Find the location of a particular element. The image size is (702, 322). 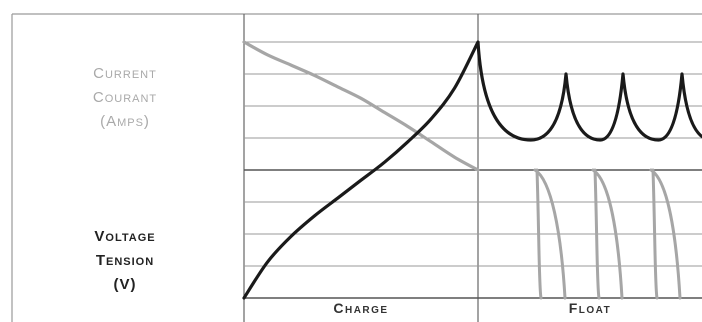

voltage-curve-float is located at coordinates (589, 91).